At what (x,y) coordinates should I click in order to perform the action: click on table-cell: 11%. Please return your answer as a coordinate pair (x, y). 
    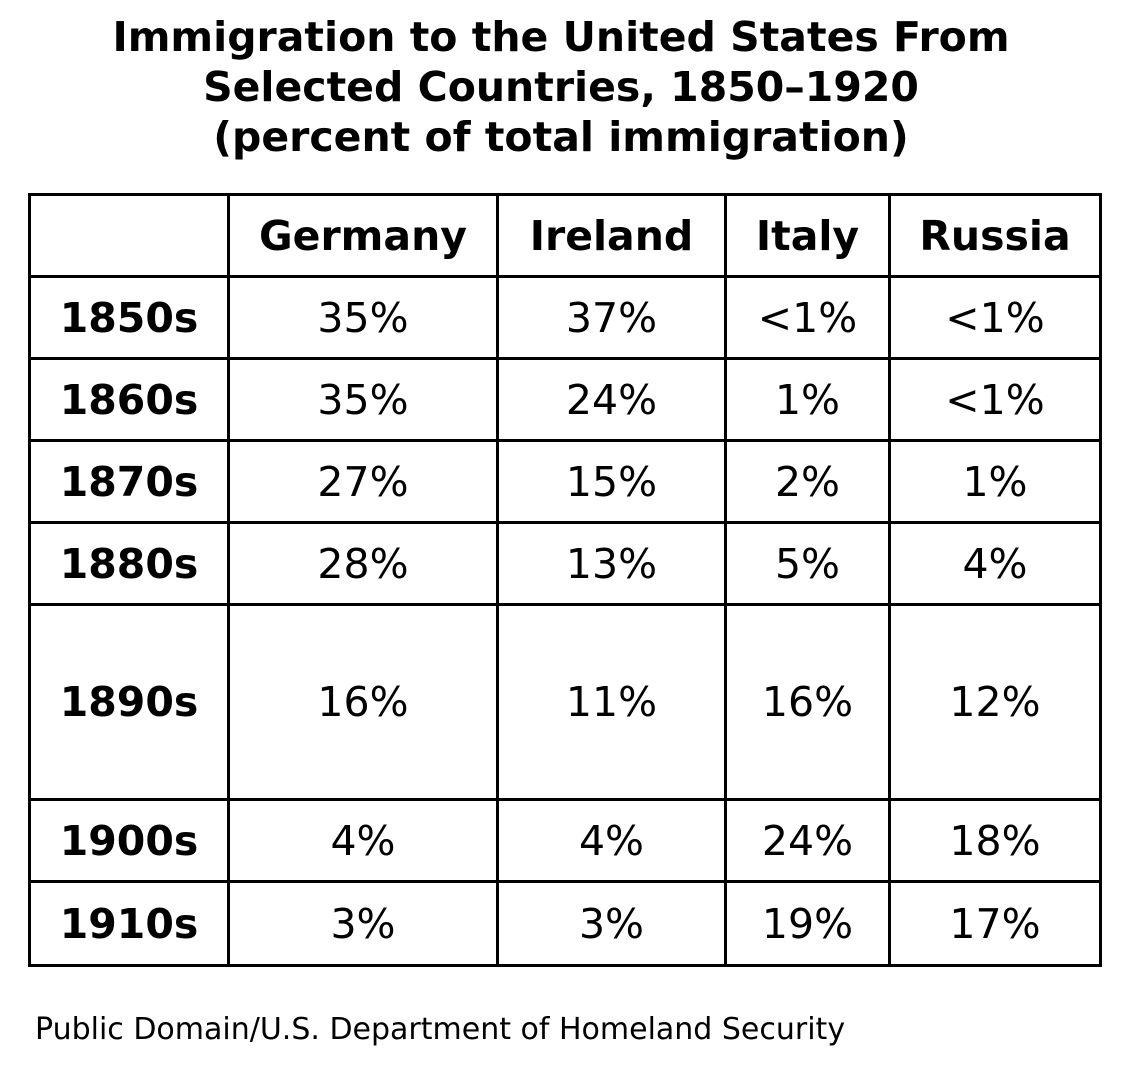
    Looking at the image, I should click on (611, 702).